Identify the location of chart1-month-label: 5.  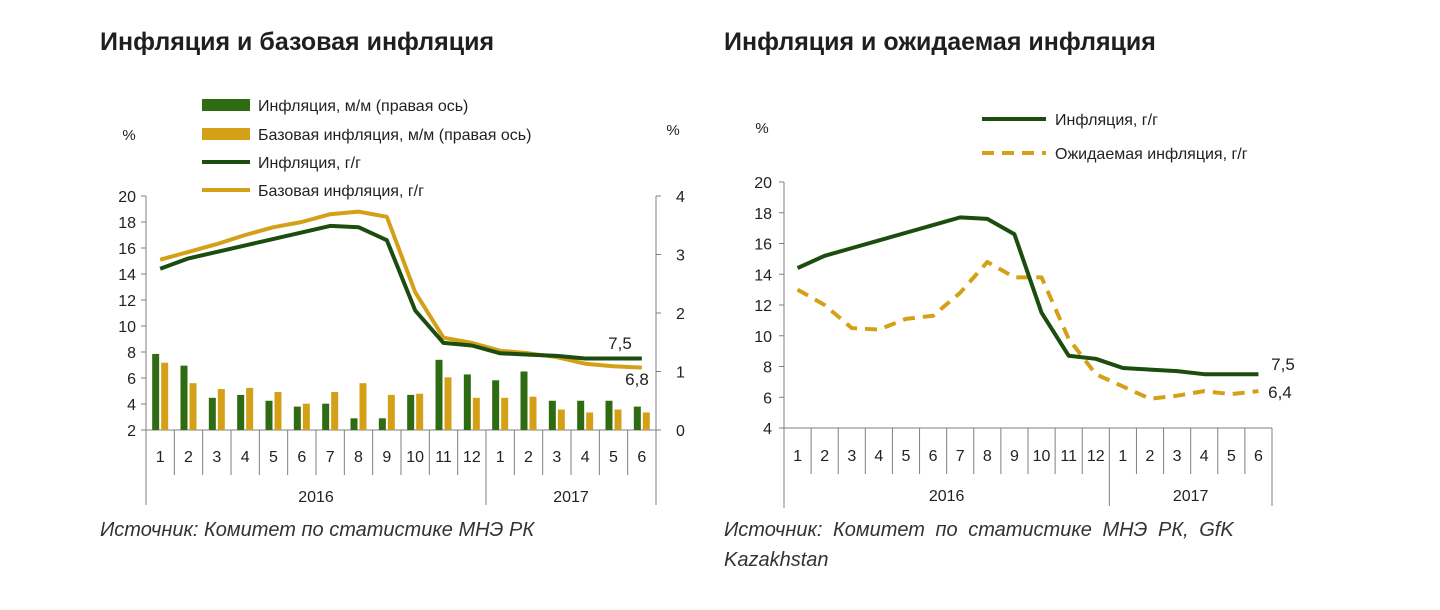
(613, 457).